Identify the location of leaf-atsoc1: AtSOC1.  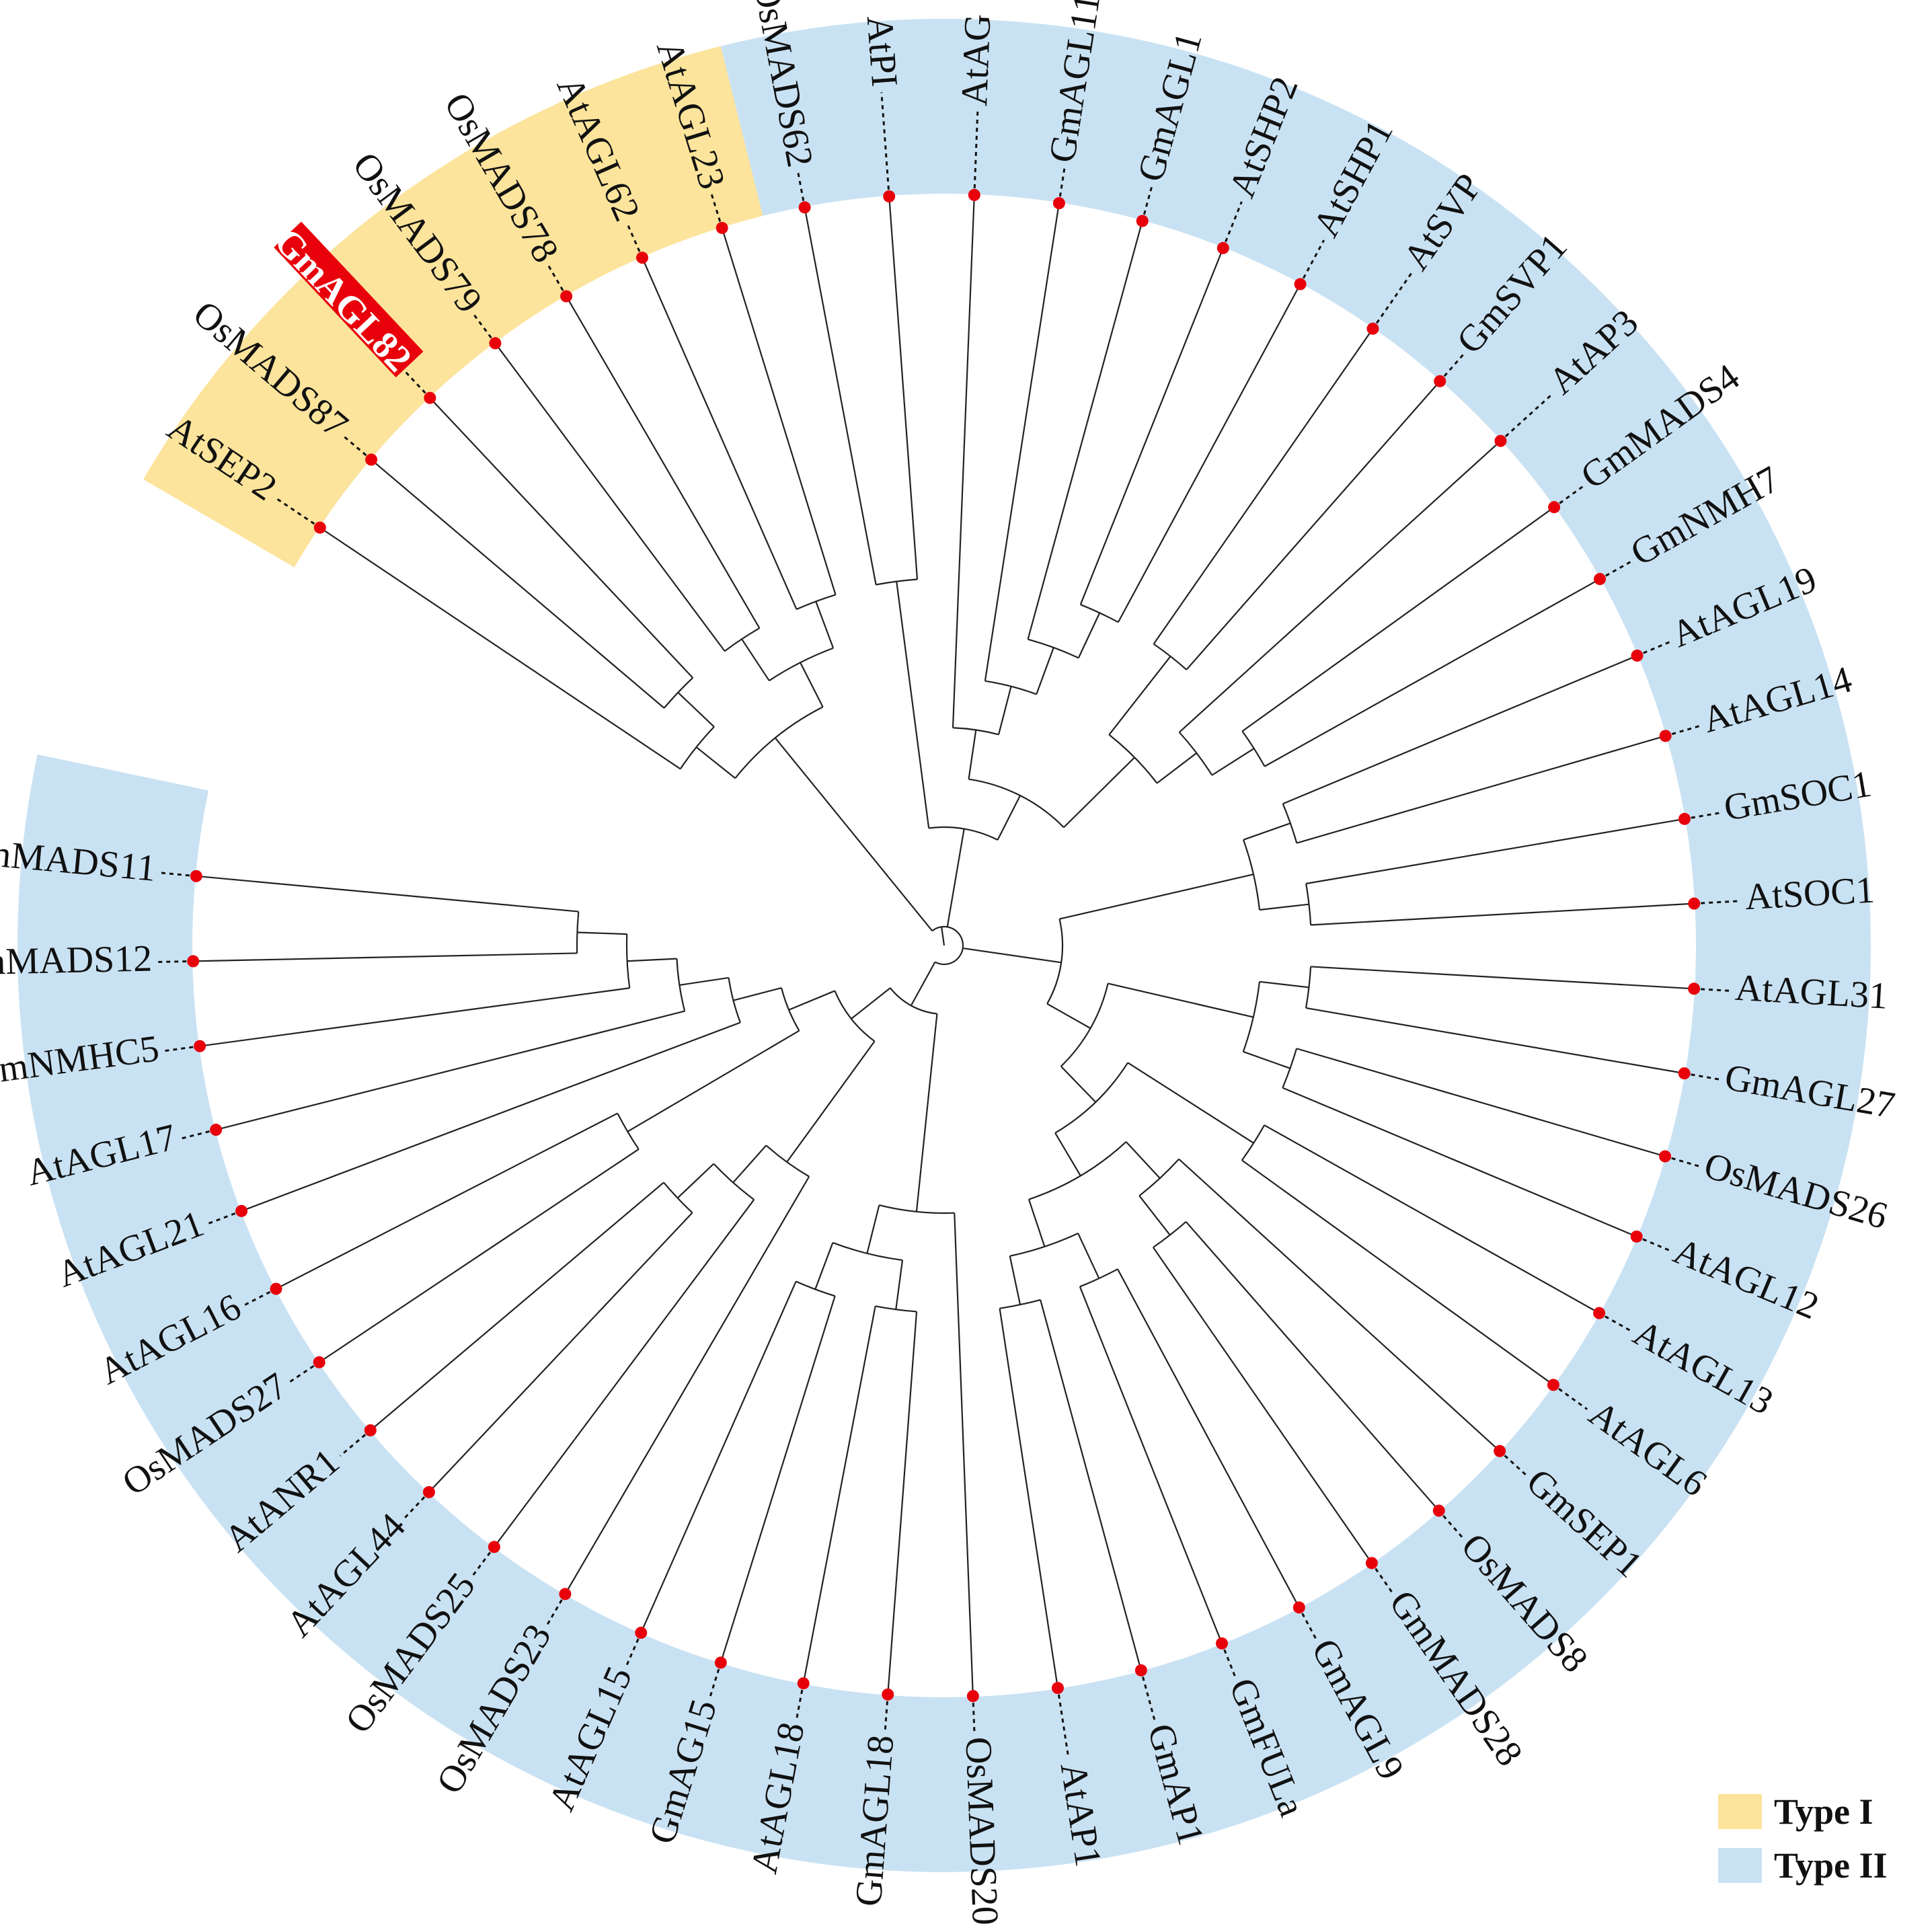
(1810, 894).